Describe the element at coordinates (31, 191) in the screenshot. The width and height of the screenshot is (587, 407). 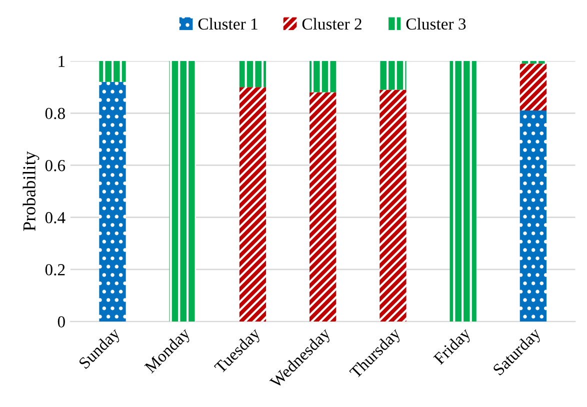
I see `y-axis-title: Probability` at that location.